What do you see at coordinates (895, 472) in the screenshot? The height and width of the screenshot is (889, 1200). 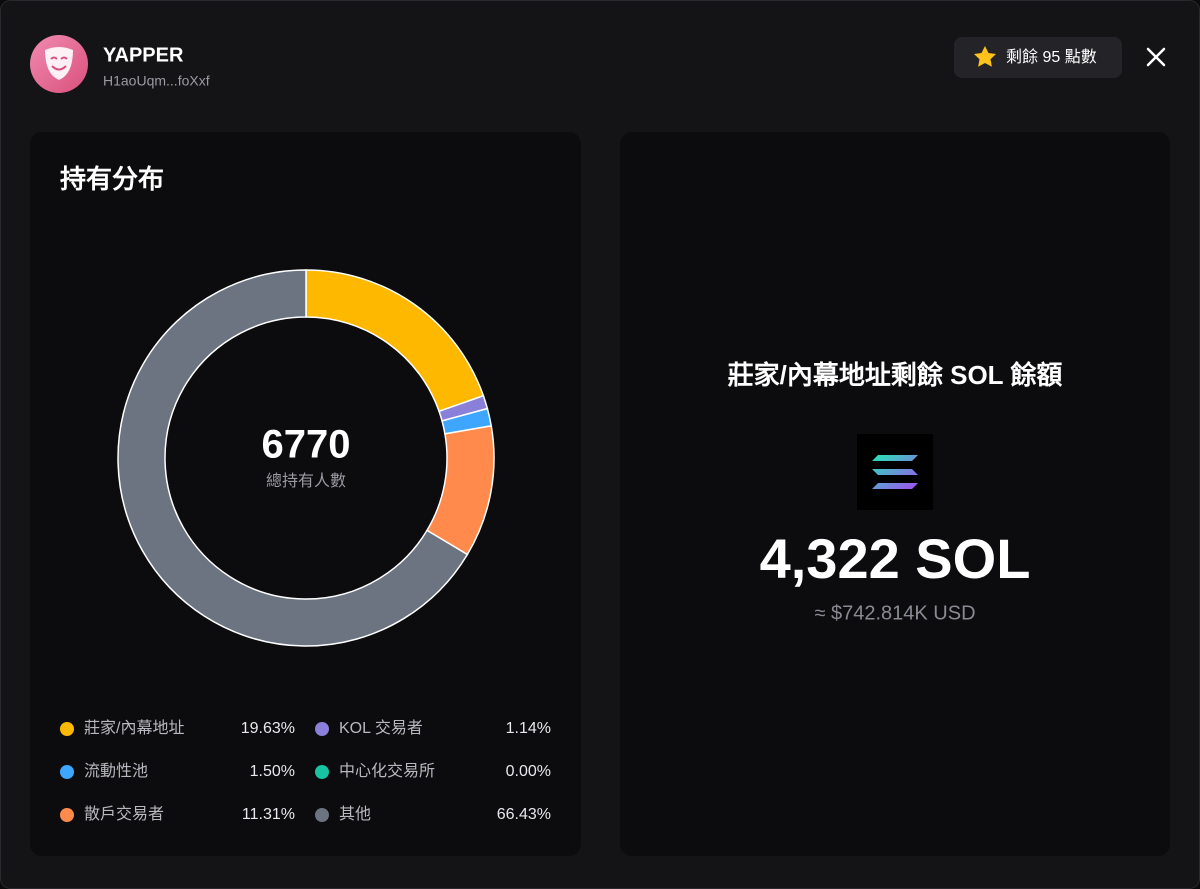 I see `sol-logo-bars` at bounding box center [895, 472].